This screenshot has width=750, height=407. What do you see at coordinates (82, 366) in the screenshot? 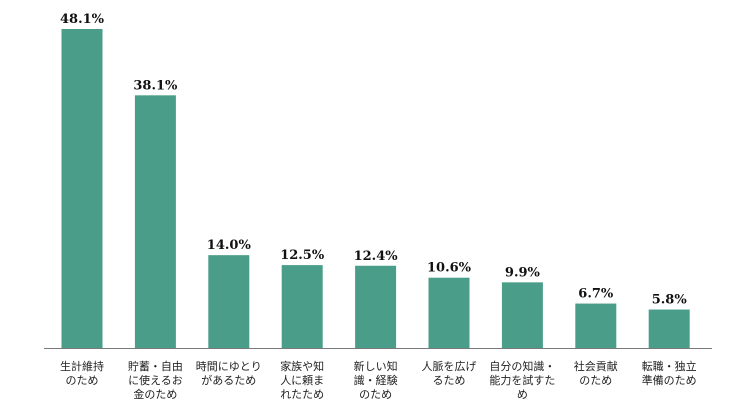
I see `category-label-line: 生計維持` at bounding box center [82, 366].